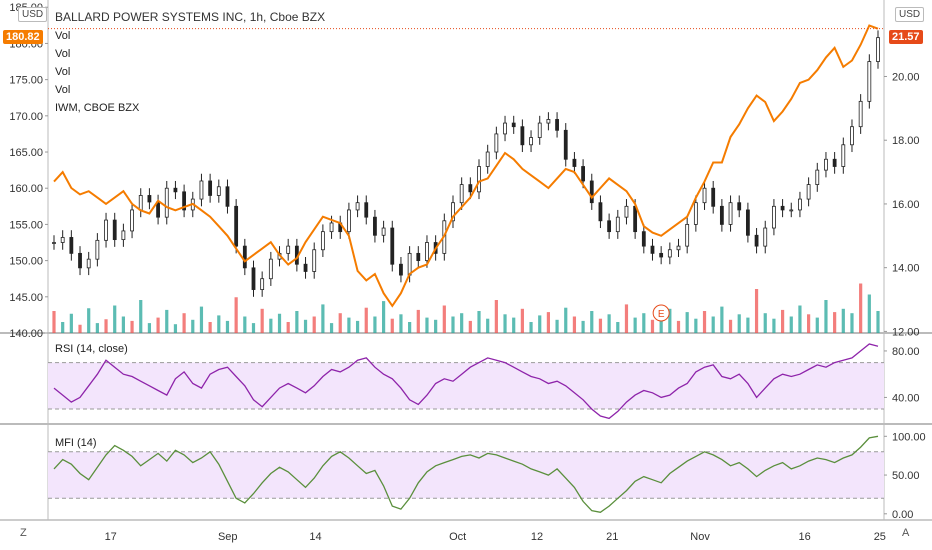 This screenshot has width=932, height=550. I want to click on zoom-button: Z, so click(23, 533).